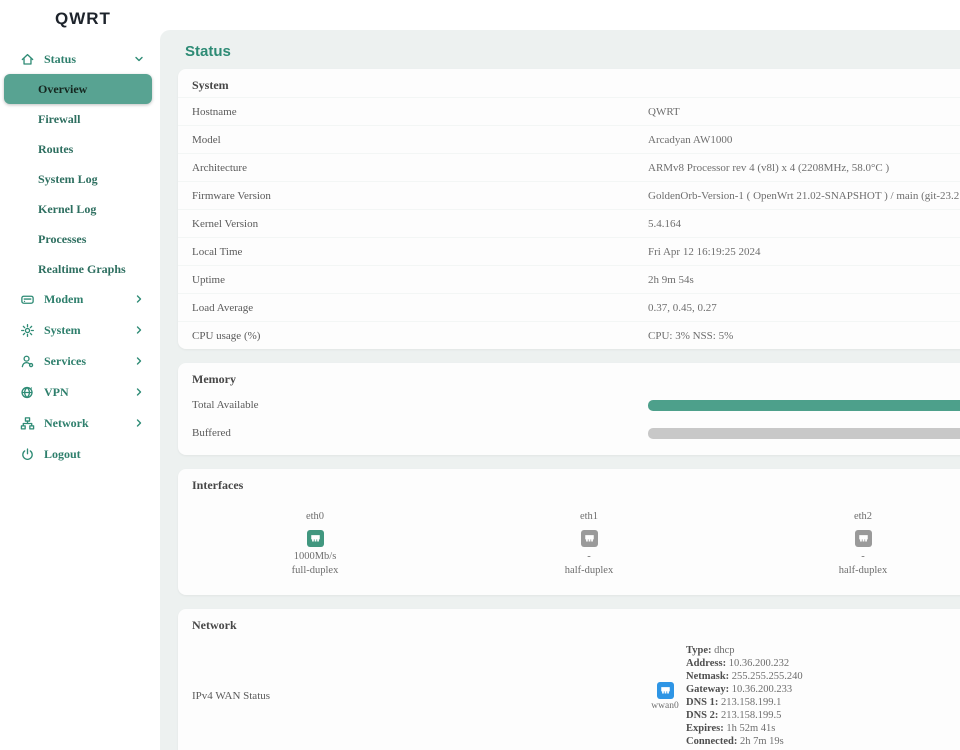 Image resolution: width=960 pixels, height=750 pixels. What do you see at coordinates (56, 392) in the screenshot?
I see `sidebar-group-label: VPN` at bounding box center [56, 392].